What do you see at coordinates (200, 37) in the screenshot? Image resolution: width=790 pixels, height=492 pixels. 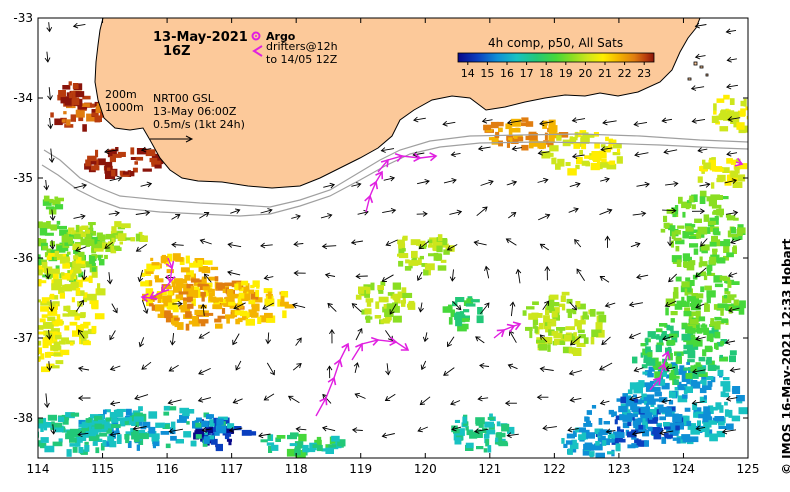 I see `map-date: 13-May-2021` at bounding box center [200, 37].